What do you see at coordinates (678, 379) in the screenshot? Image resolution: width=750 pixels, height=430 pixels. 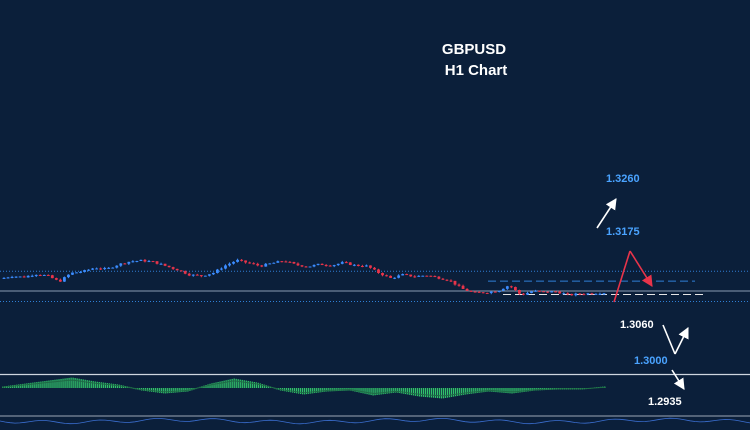 I see `projection-arrow-down-white` at bounding box center [678, 379].